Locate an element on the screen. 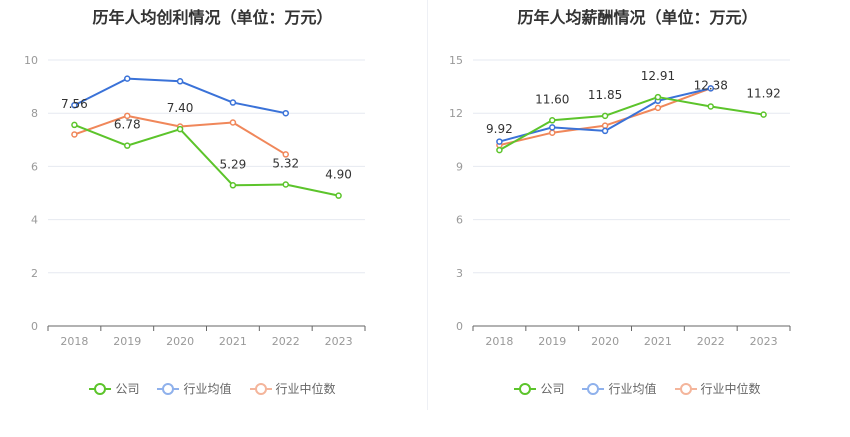  profit-data-label-company: 7.56 is located at coordinates (74, 104).